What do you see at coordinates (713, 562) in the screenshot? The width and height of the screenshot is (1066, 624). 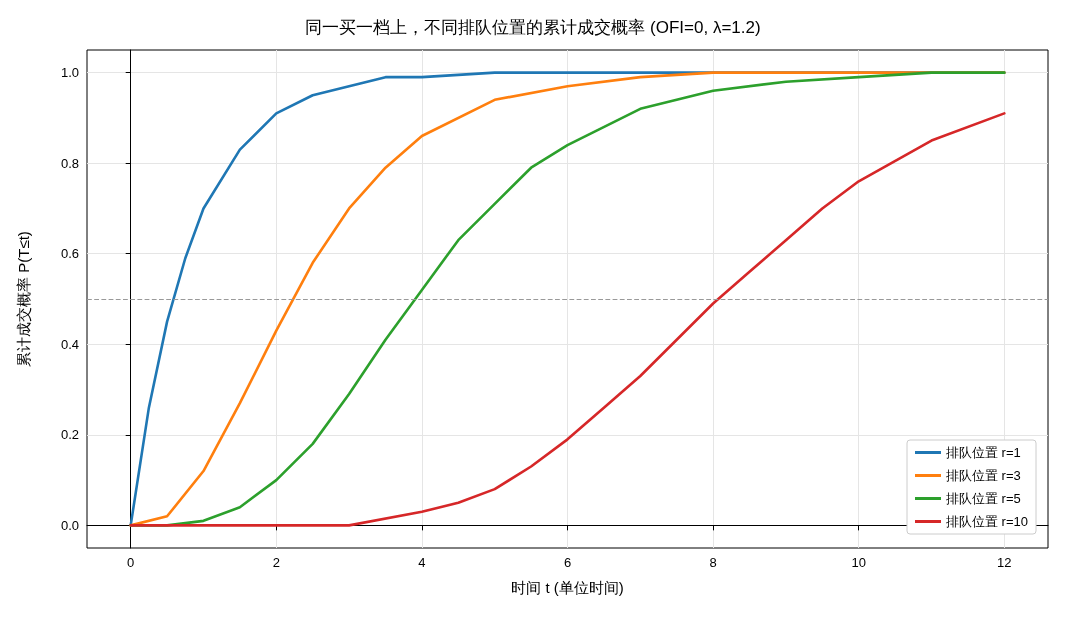 I see `x-tick-label: 8` at bounding box center [713, 562].